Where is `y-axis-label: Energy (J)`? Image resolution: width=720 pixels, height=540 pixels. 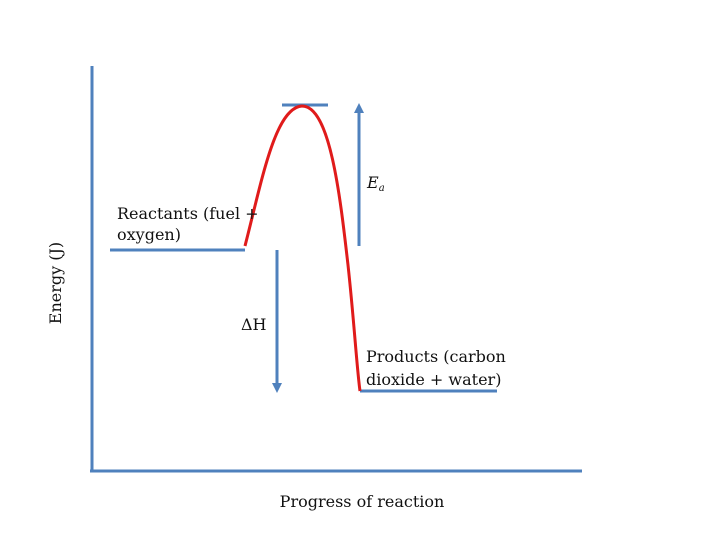
y-axis-label: Energy (J) is located at coordinates (55, 283).